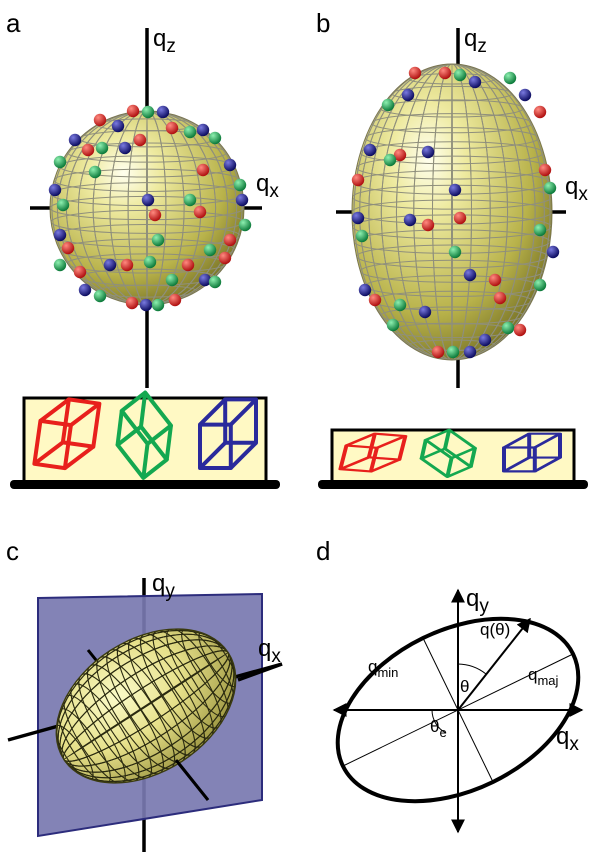 The height and width of the screenshot is (852, 590). What do you see at coordinates (494, 664) in the screenshot?
I see `panel-d-q-theta-vector` at bounding box center [494, 664].